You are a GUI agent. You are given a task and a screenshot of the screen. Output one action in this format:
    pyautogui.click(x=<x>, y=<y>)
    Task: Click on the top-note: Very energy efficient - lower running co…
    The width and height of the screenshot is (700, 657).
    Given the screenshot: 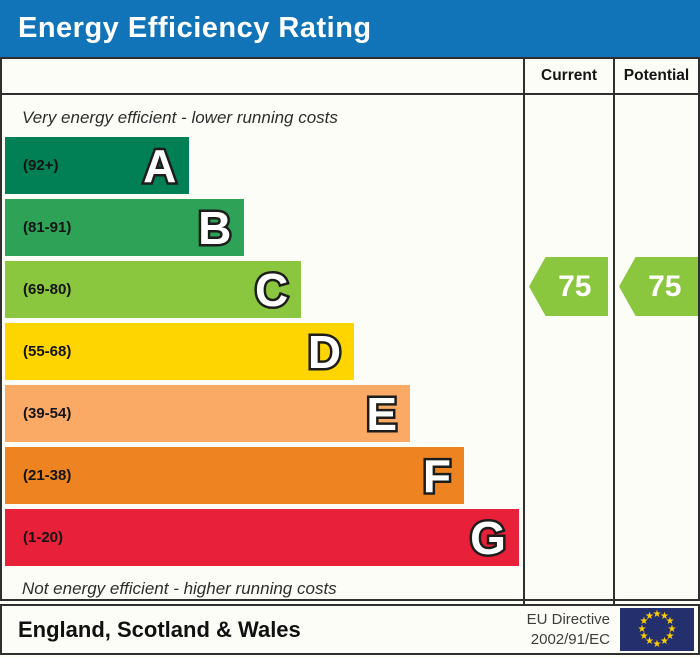 What is the action you would take?
    pyautogui.click(x=180, y=117)
    